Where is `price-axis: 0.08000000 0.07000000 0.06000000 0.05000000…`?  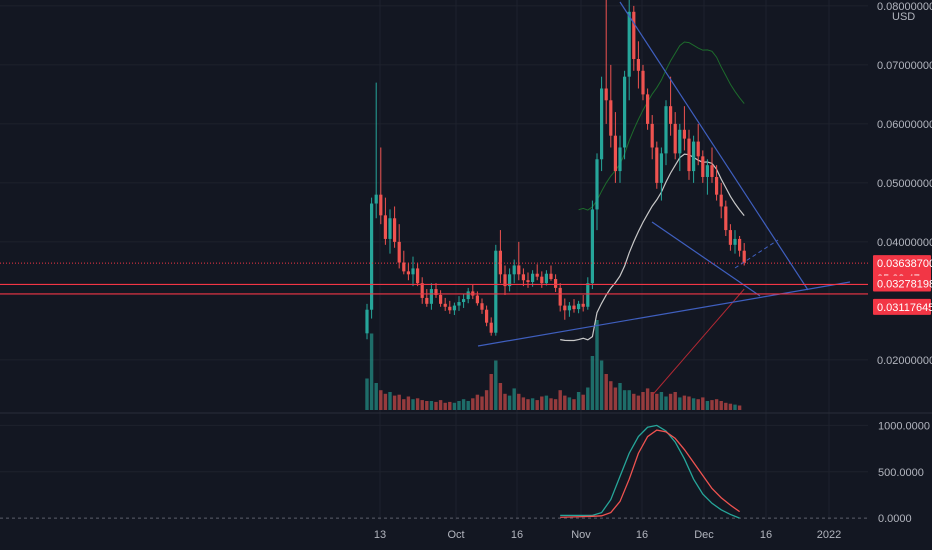
price-axis: 0.08000000 0.07000000 0.06000000 0.05000000… is located at coordinates (904, 263).